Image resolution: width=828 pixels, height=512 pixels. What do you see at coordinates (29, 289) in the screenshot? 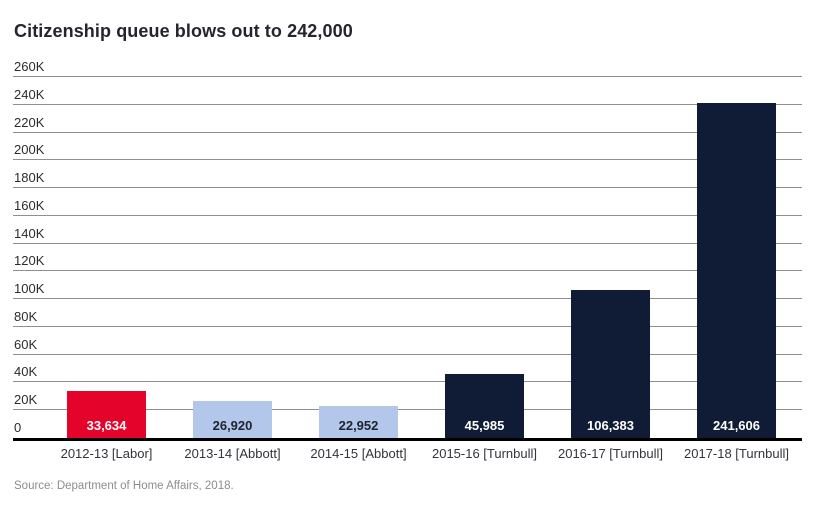
I see `y-tick-label: 100K` at bounding box center [29, 289].